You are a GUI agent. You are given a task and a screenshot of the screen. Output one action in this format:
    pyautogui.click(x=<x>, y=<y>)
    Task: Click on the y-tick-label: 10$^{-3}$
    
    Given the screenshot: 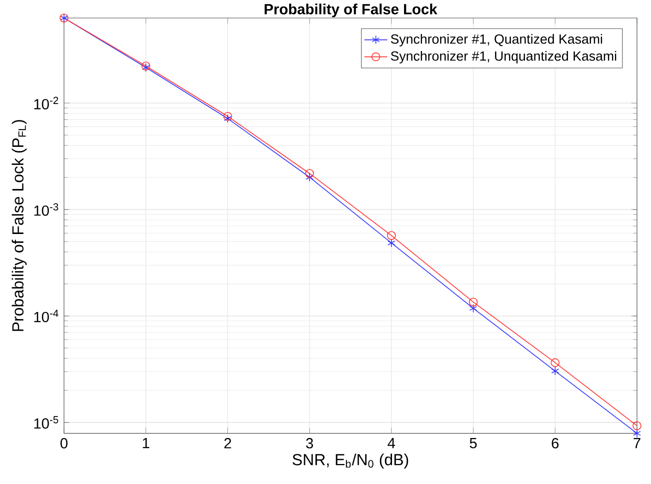 What is the action you would take?
    pyautogui.click(x=46, y=209)
    